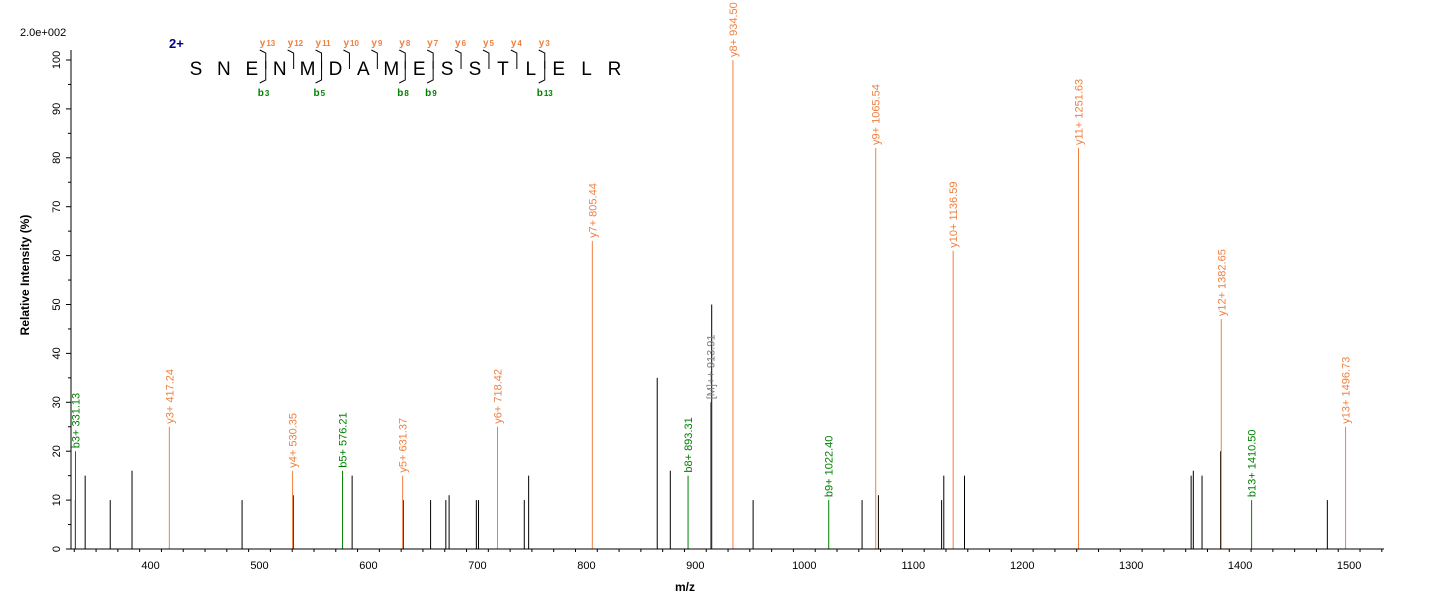  What do you see at coordinates (344, 439) in the screenshot?
I see `b-ion-peak-label: b5+ 576.21` at bounding box center [344, 439].